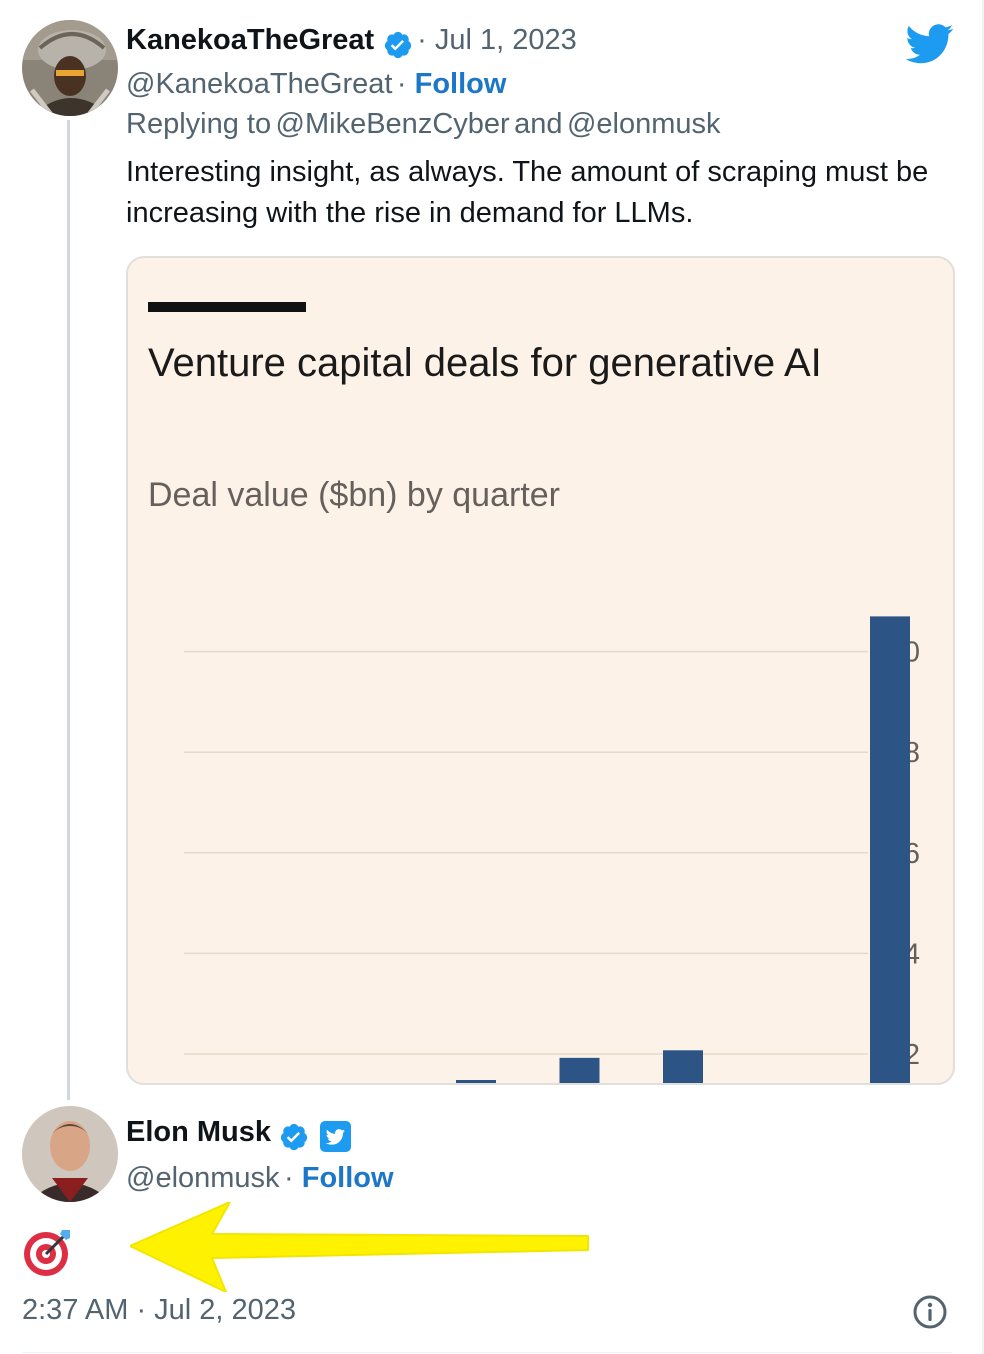 The height and width of the screenshot is (1354, 984). What do you see at coordinates (68, 610) in the screenshot?
I see `thread-connector-line` at bounding box center [68, 610].